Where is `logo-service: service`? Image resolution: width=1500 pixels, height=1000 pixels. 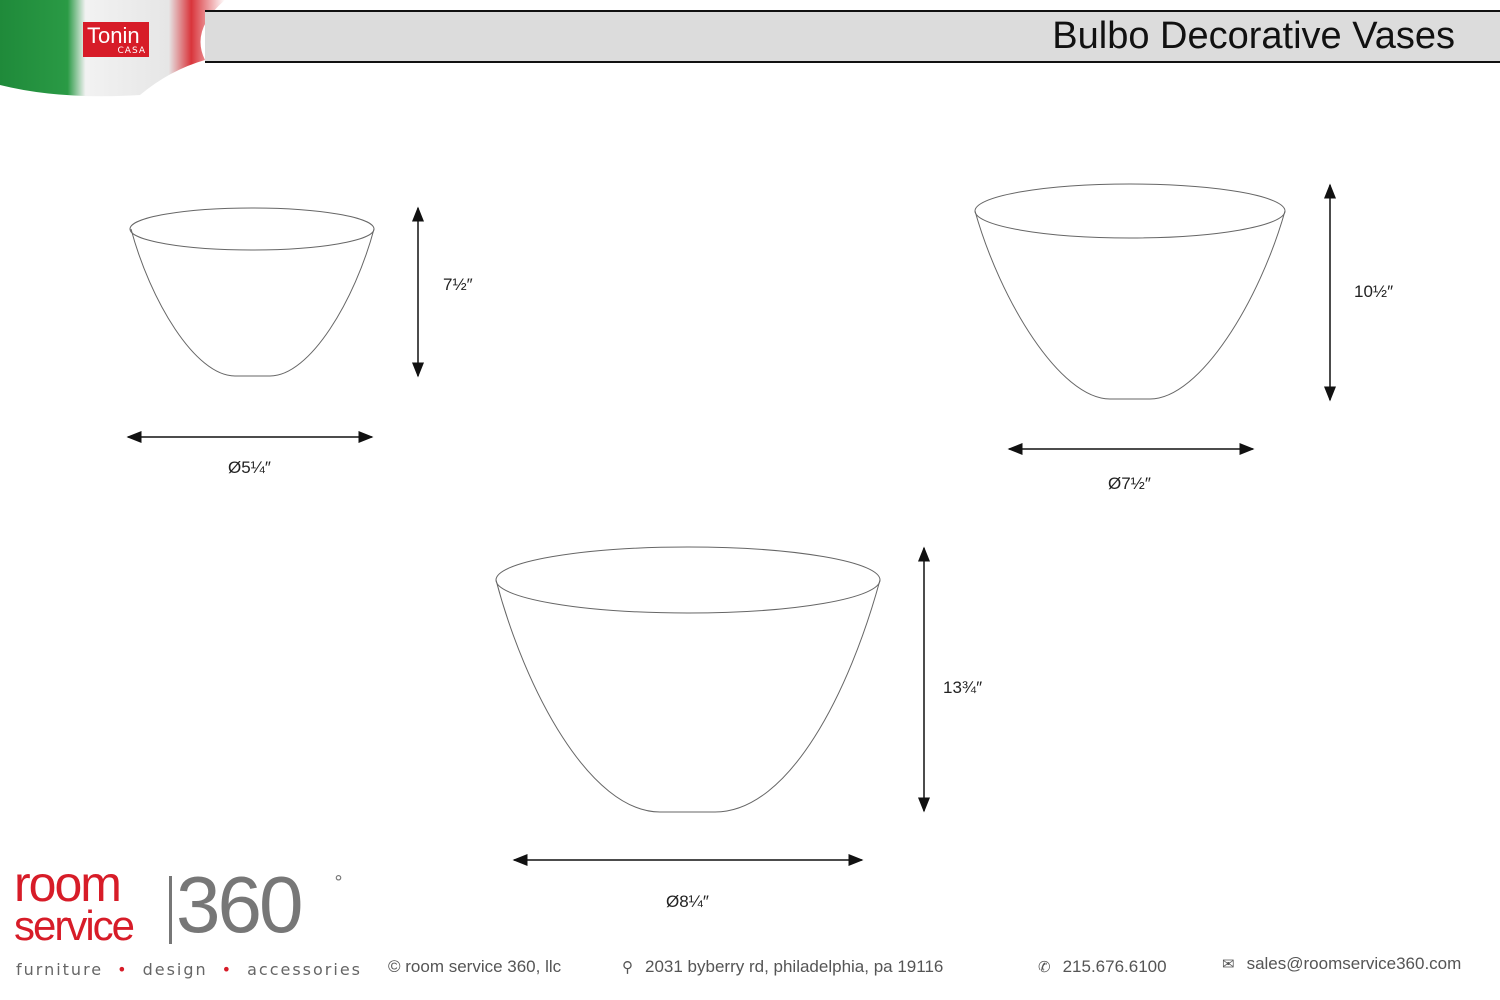 logo-service: service is located at coordinates (74, 925).